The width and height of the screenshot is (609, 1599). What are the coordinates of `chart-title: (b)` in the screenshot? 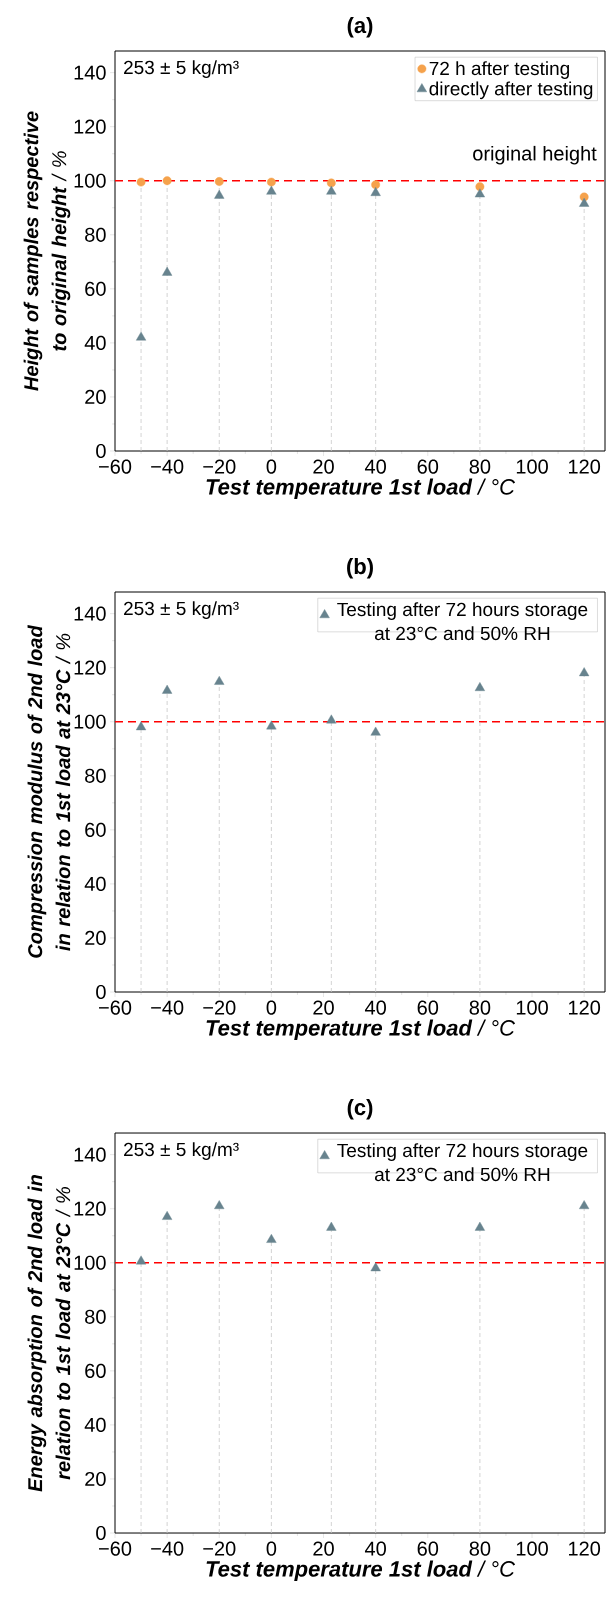 It's located at (360, 568).